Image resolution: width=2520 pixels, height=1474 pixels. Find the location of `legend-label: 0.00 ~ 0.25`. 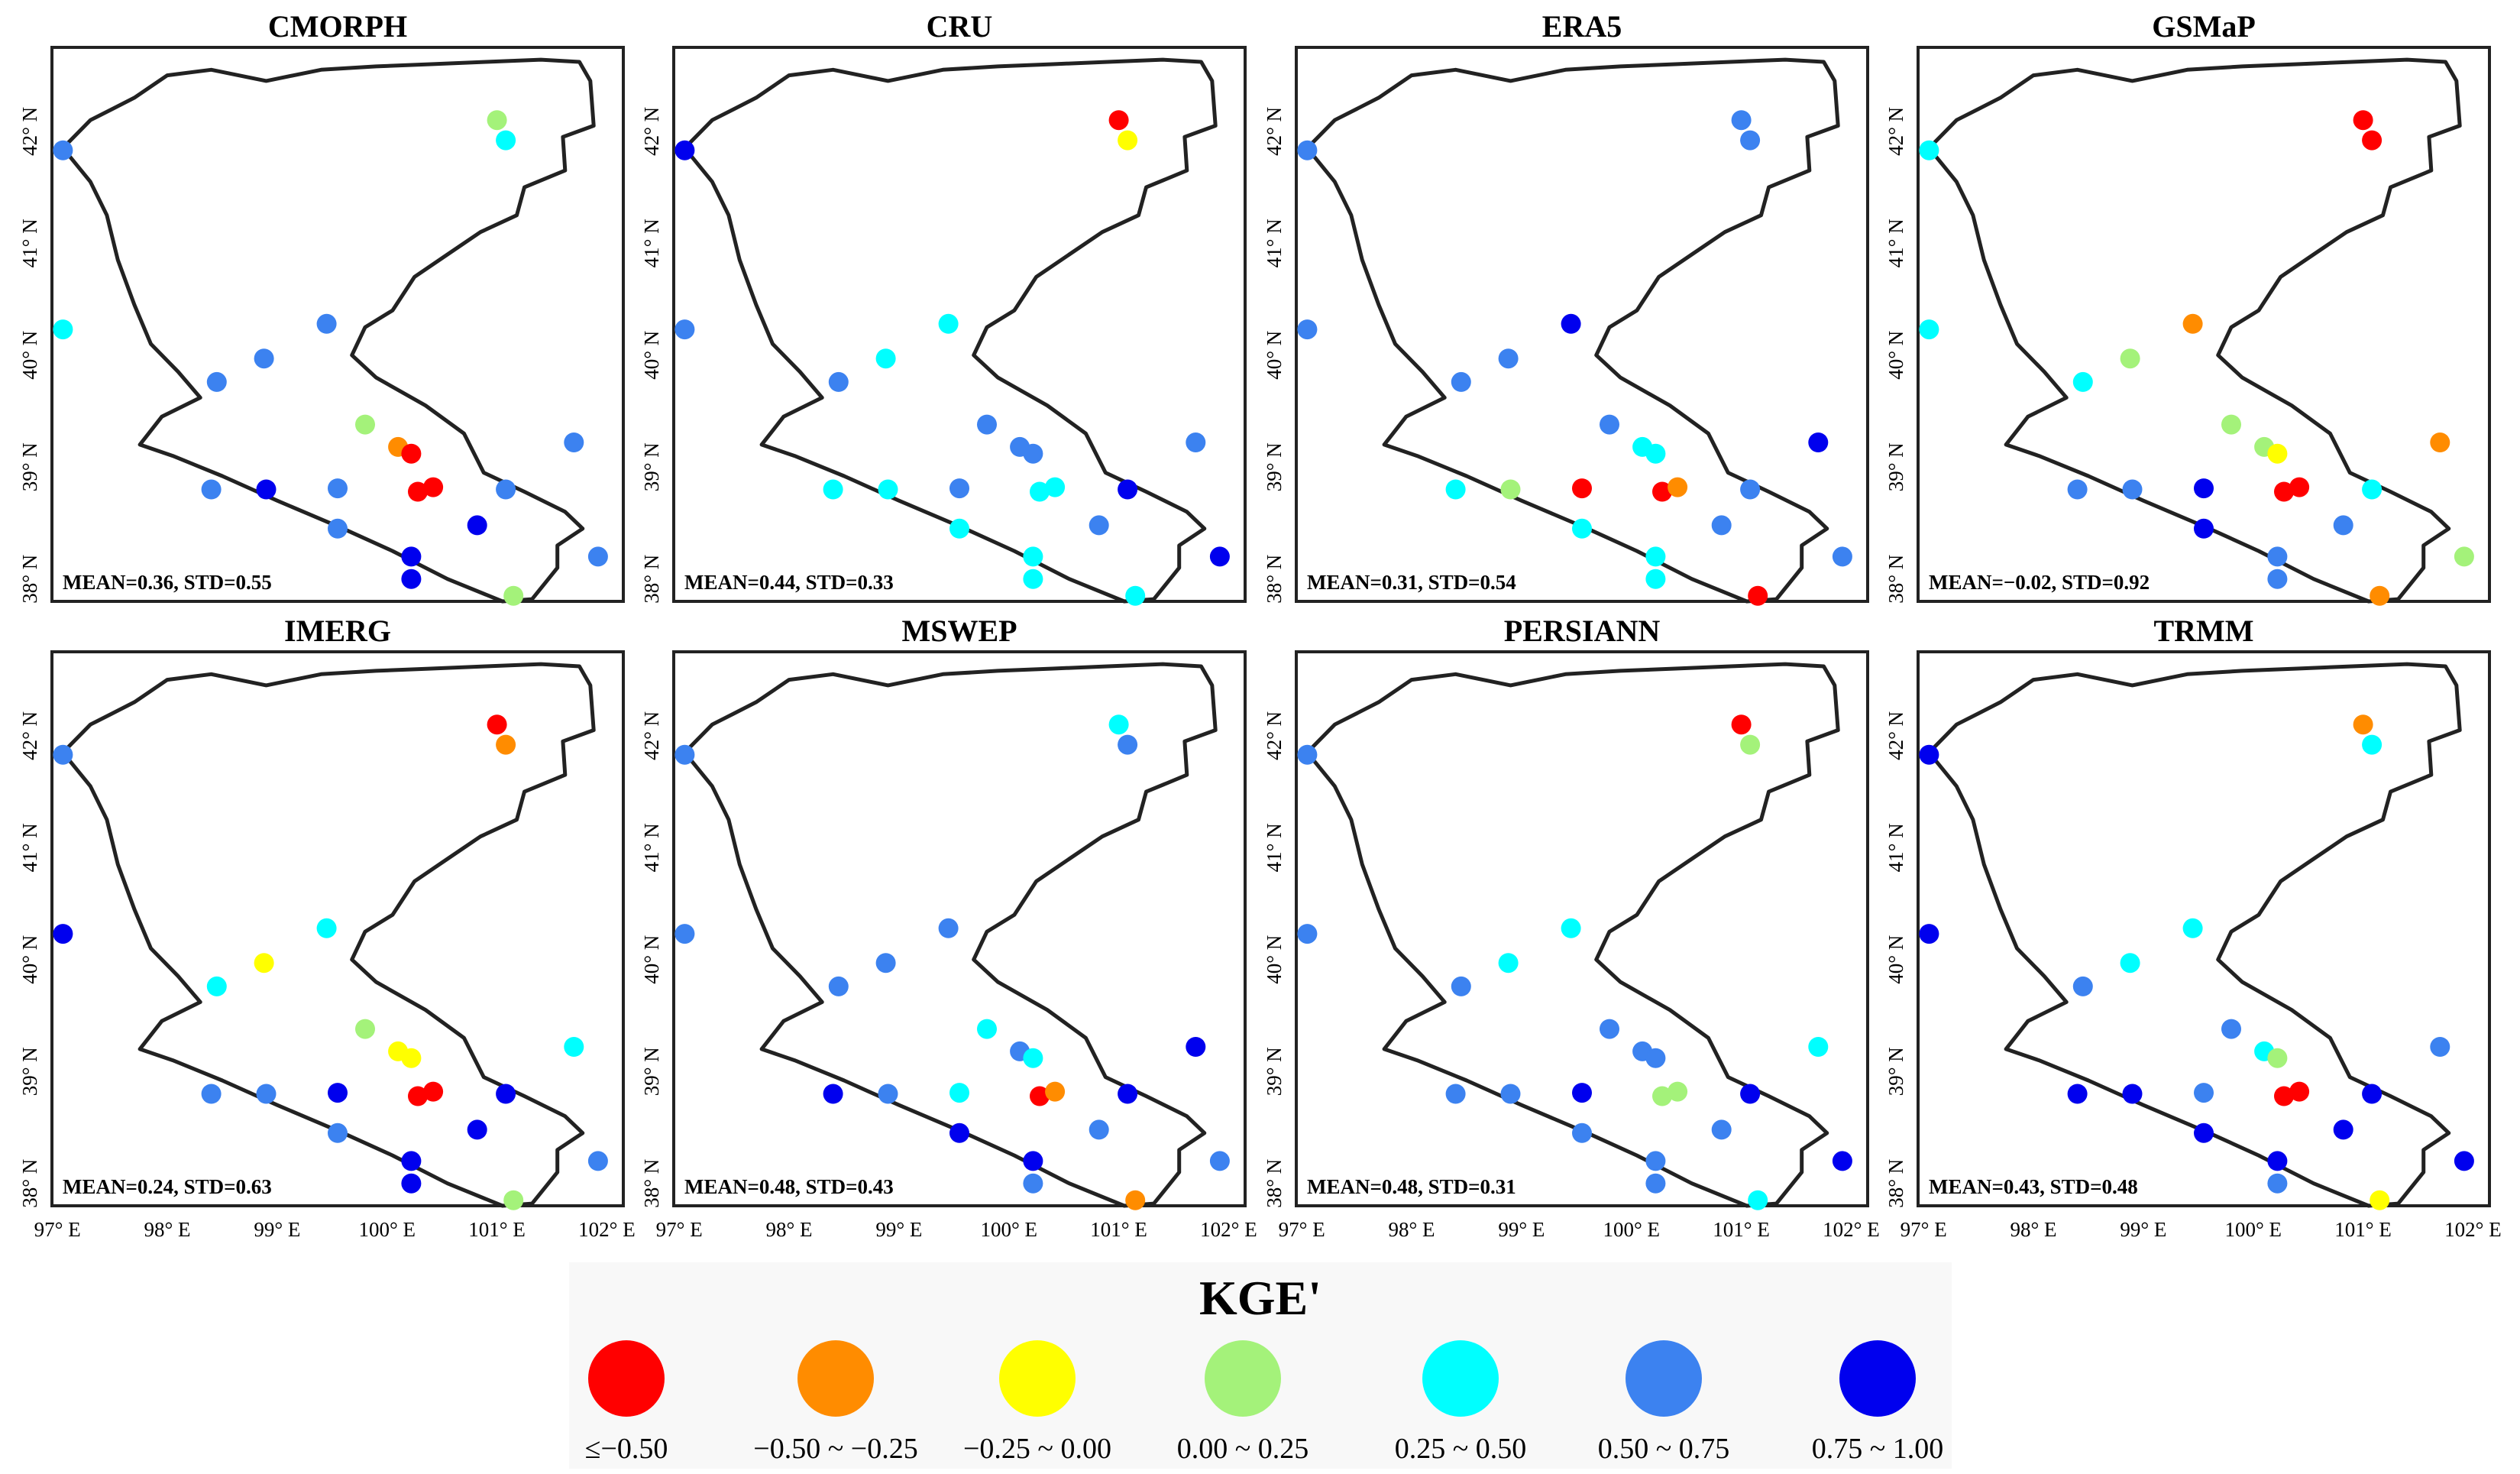

legend-label: 0.00 ~ 0.25 is located at coordinates (1243, 1449).